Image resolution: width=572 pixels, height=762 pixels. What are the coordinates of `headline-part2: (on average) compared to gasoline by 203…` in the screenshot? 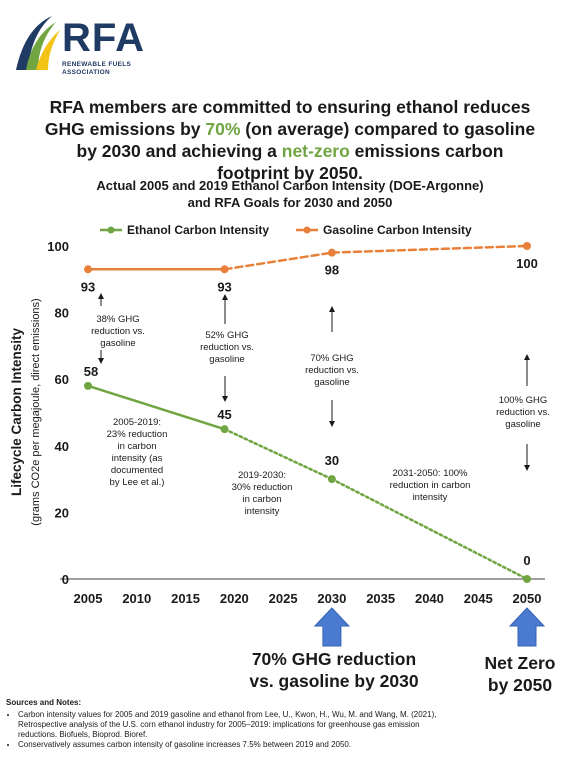 It's located at (306, 140).